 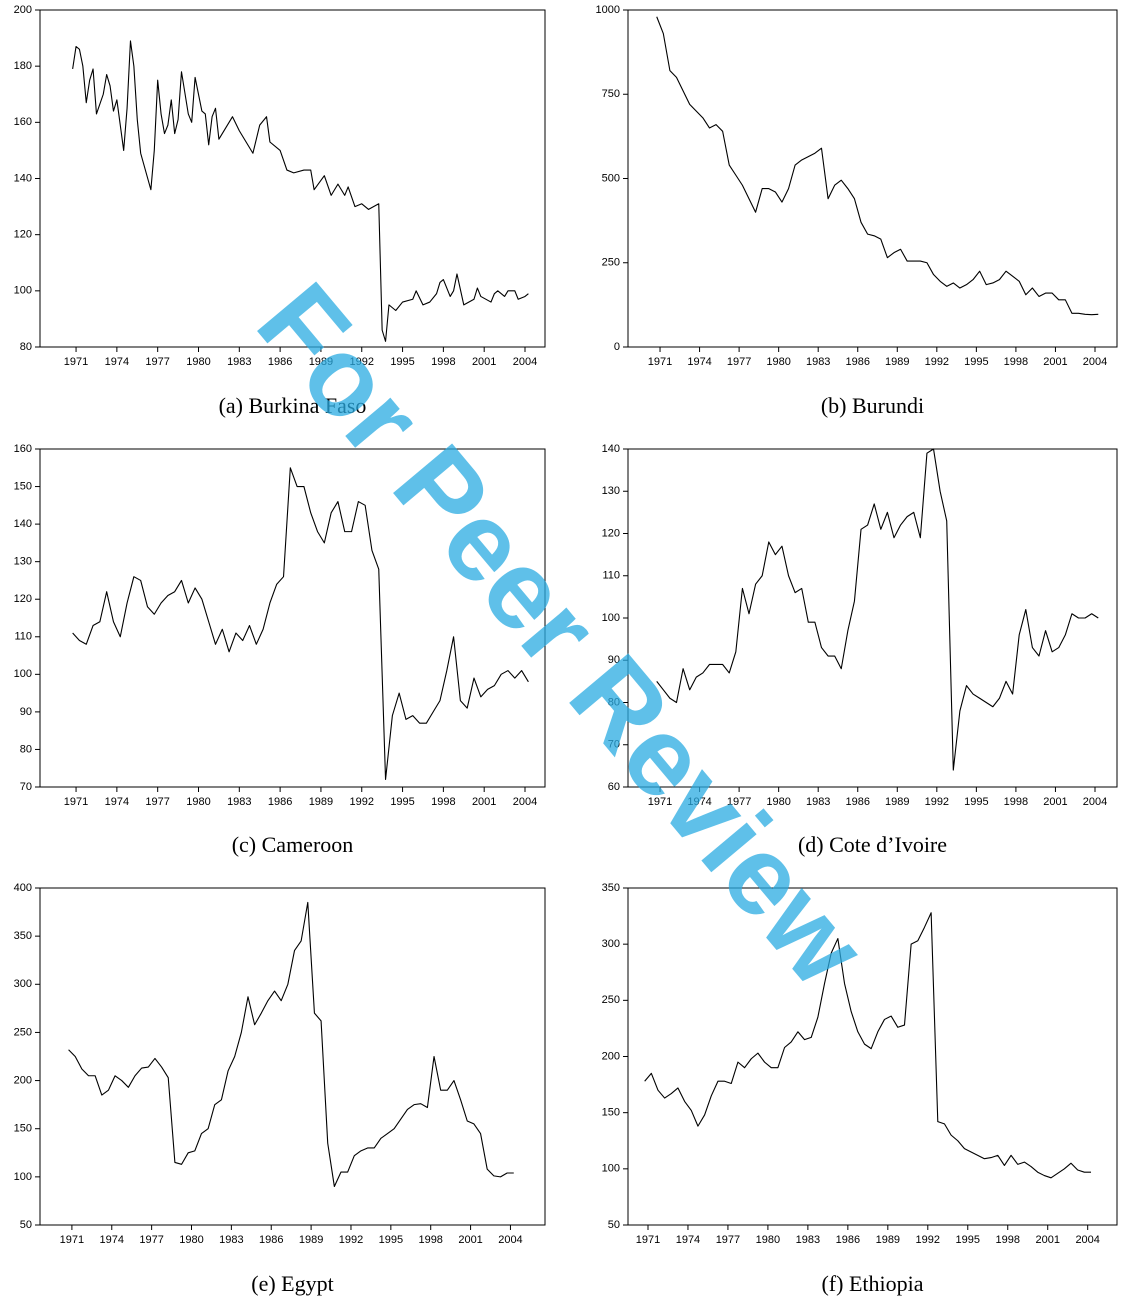 I want to click on y-tick-label: 400, so click(x=23, y=888).